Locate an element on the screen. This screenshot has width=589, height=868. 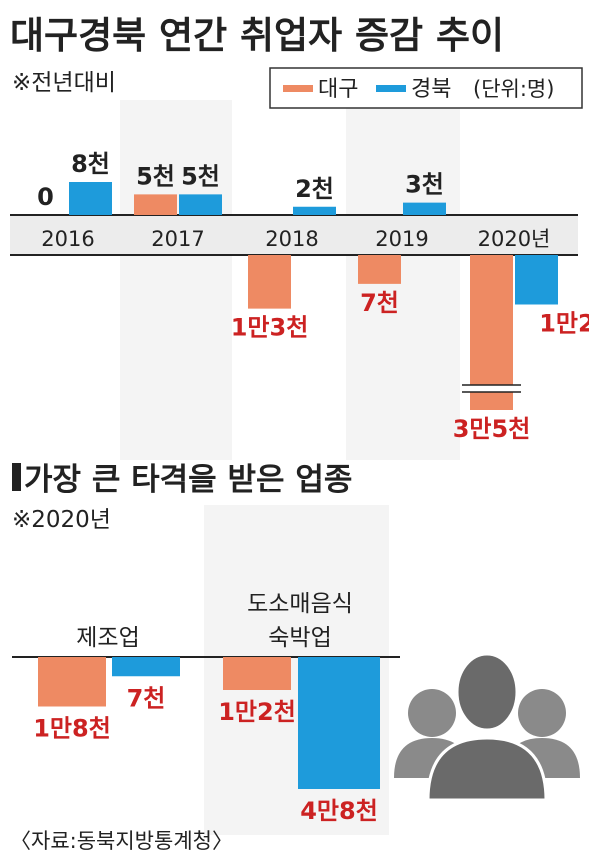
legend-label-daegu: 대구 is located at coordinates (338, 89).